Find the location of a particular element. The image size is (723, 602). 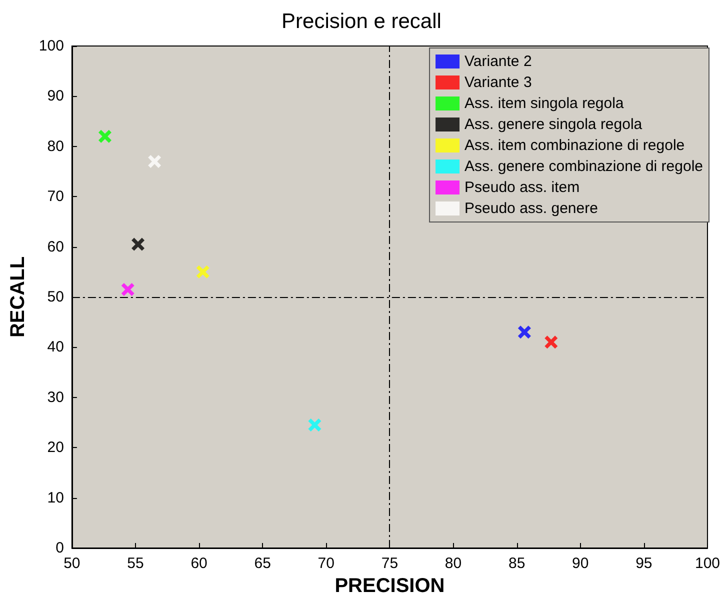

legend-label: Variante 3 is located at coordinates (498, 82).